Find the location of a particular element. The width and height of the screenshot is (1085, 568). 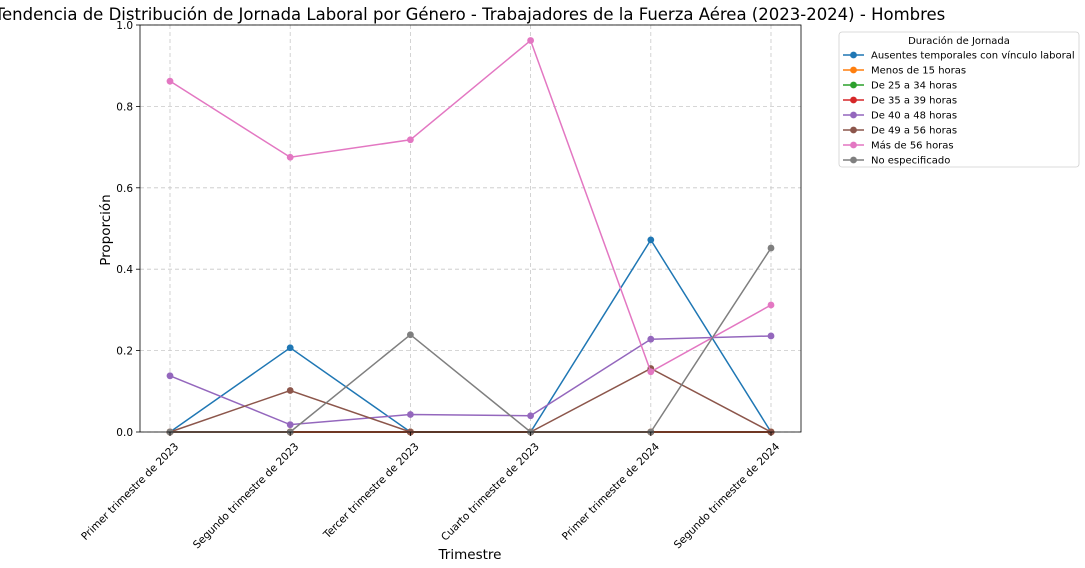

legend-label: De 25 a 34 horas is located at coordinates (914, 86).